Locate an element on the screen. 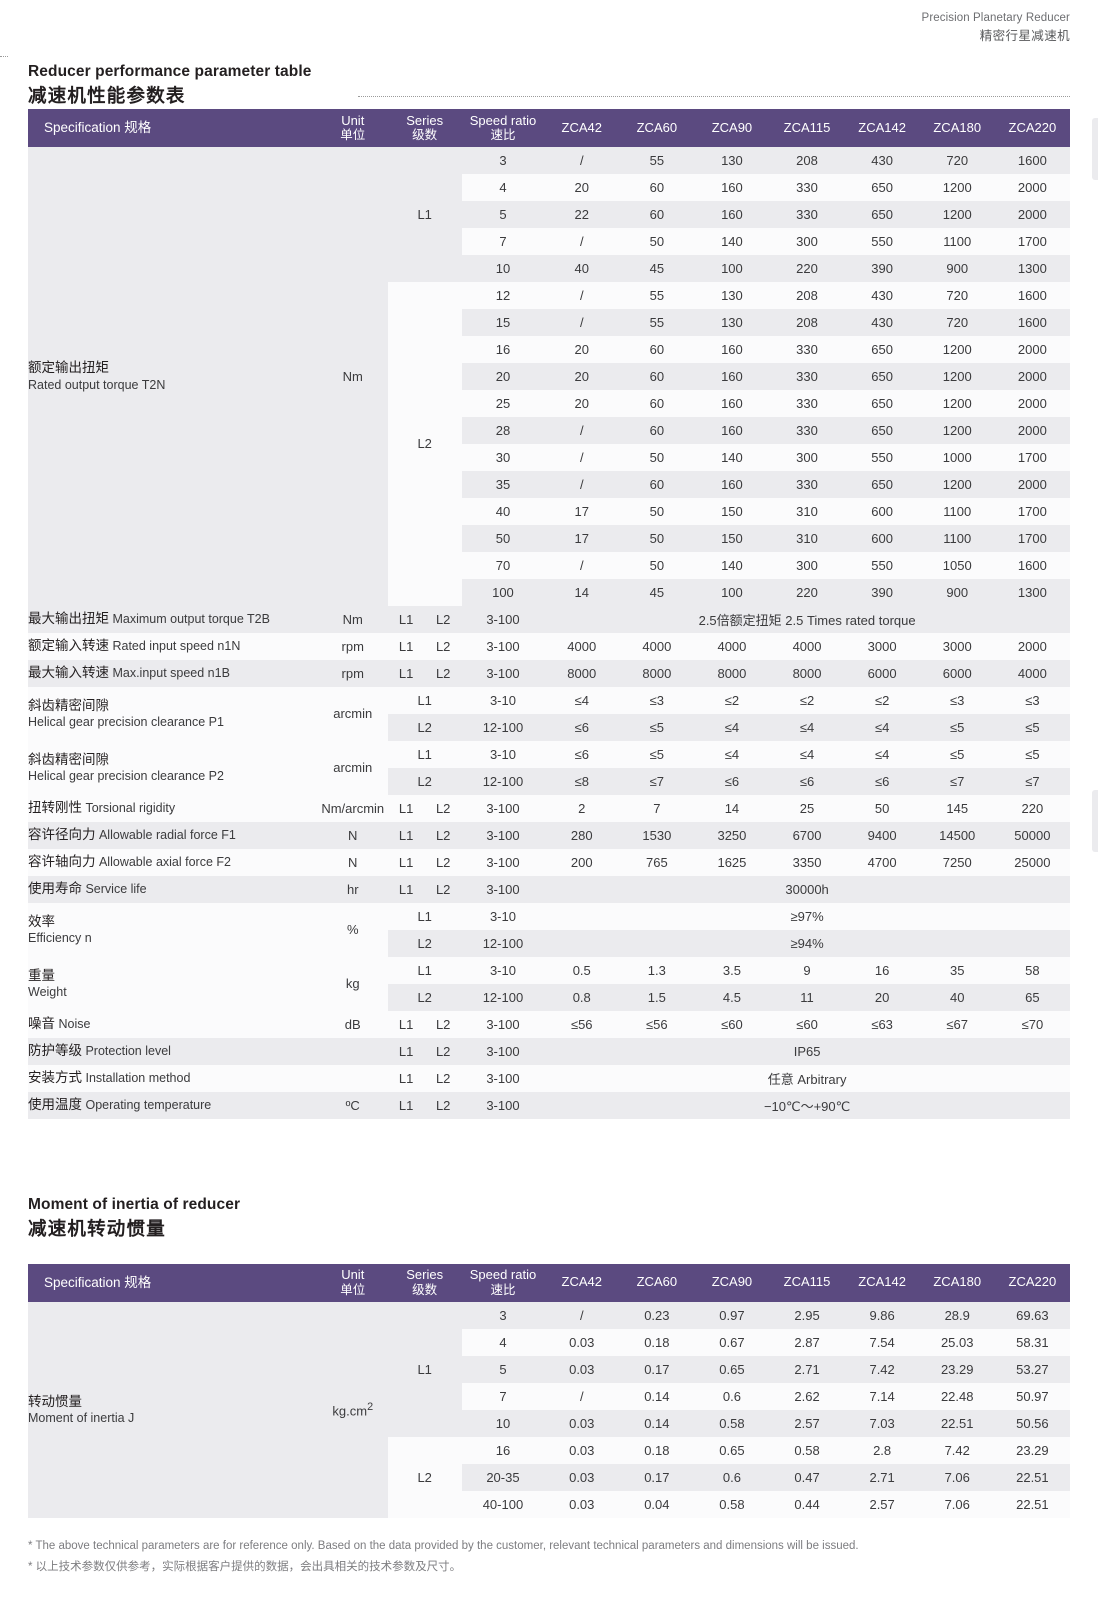 The width and height of the screenshot is (1098, 1618). row-label-cell: 最大输出扭矩 Maximum output torque T2B is located at coordinates (173, 619).